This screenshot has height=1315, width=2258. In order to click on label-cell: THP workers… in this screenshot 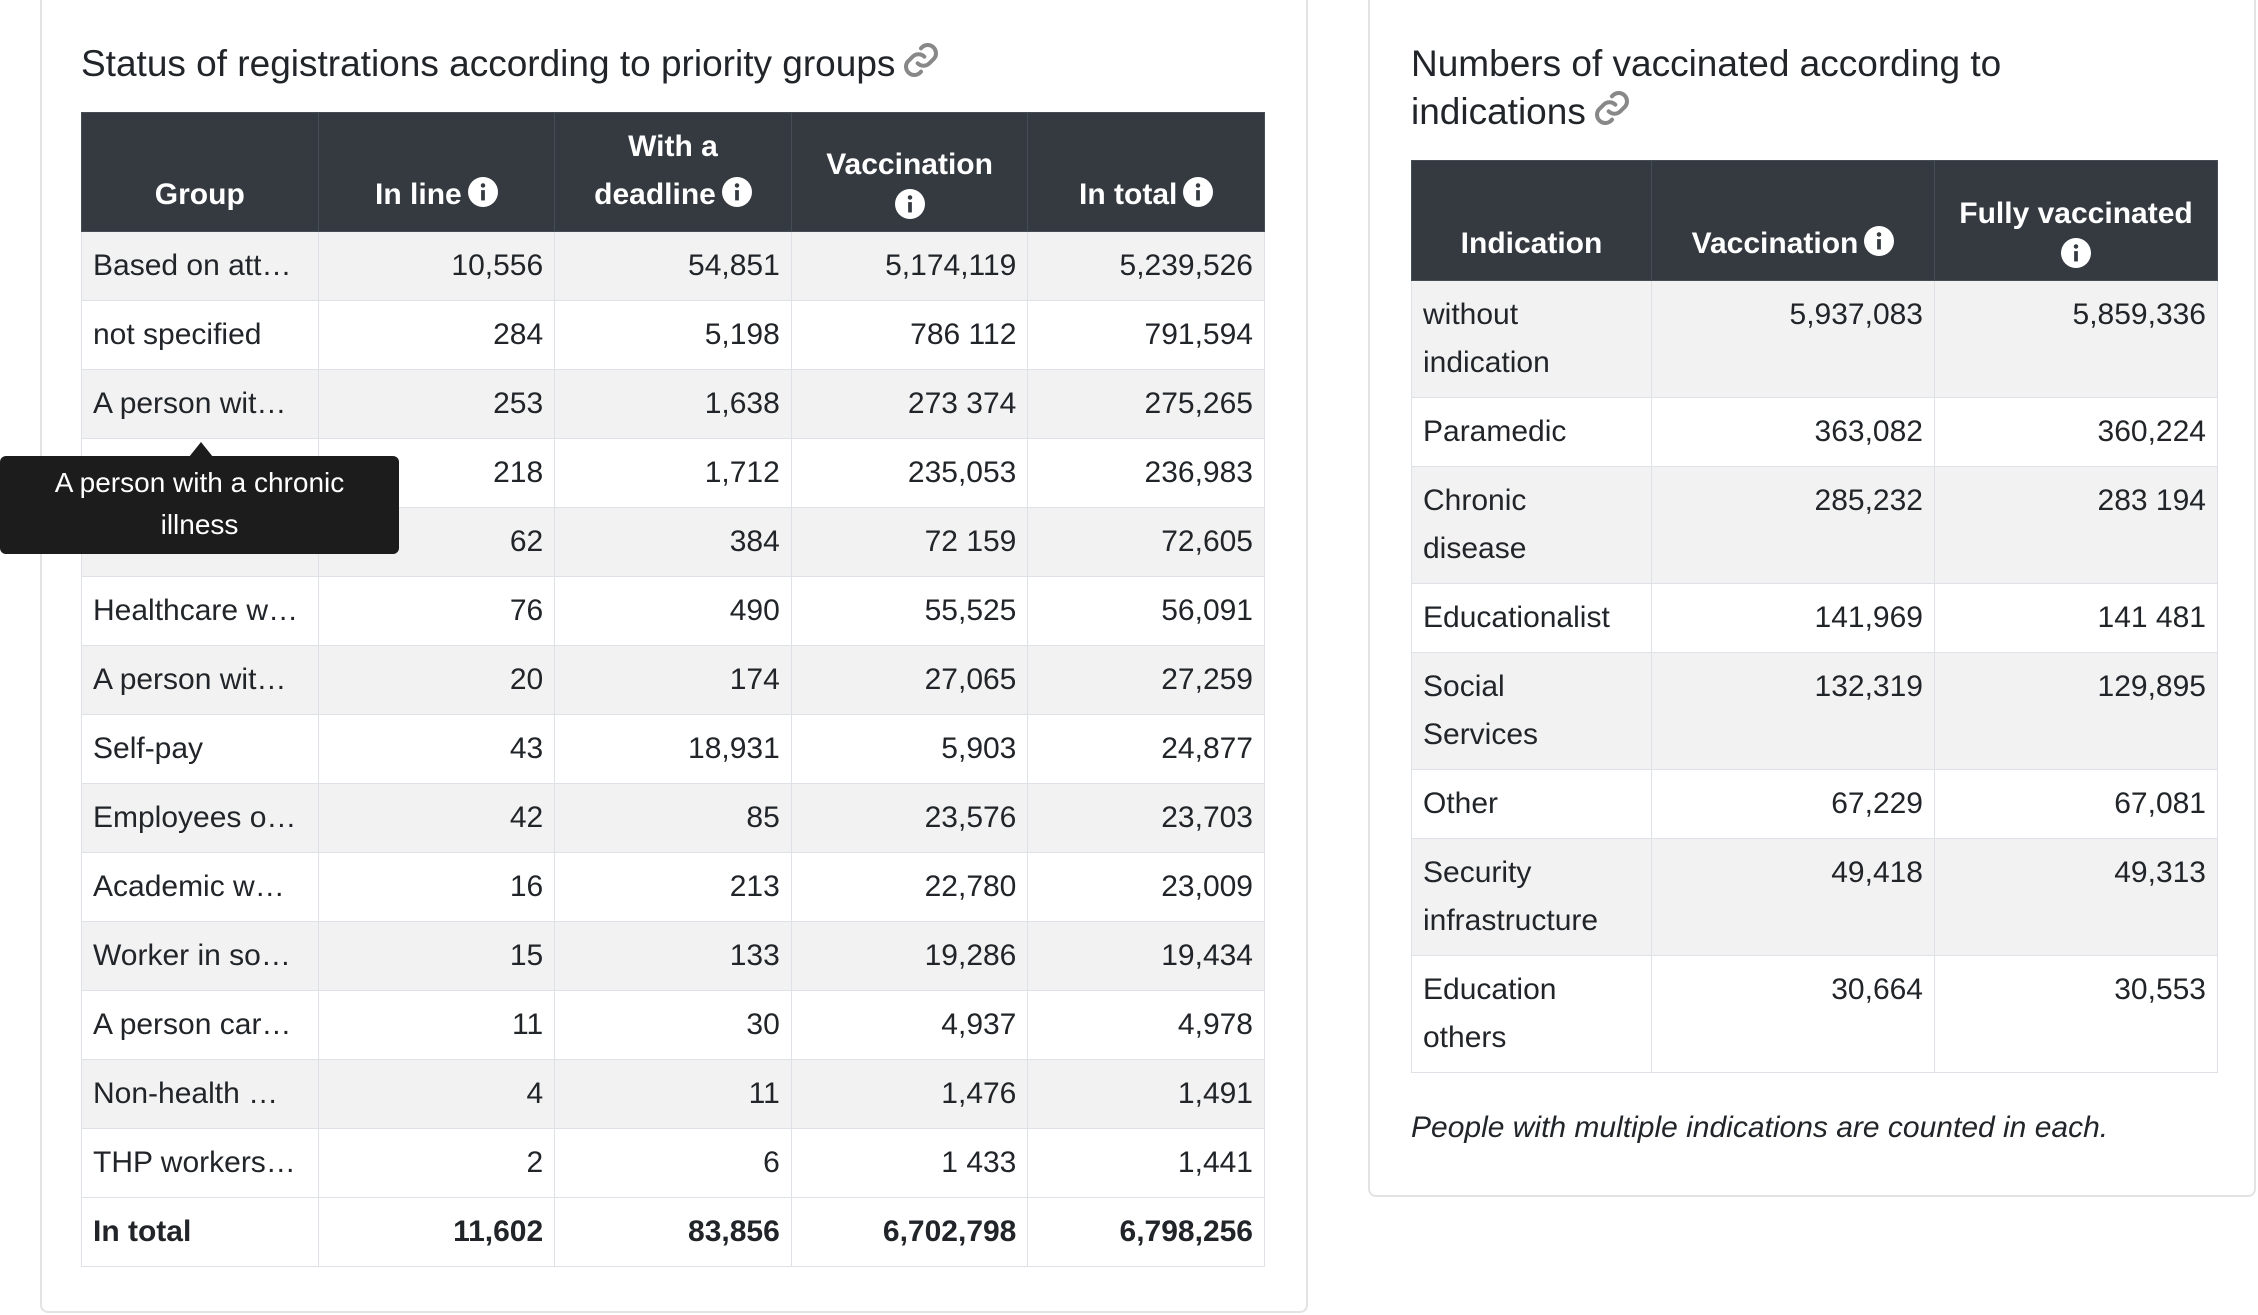, I will do `click(200, 1163)`.